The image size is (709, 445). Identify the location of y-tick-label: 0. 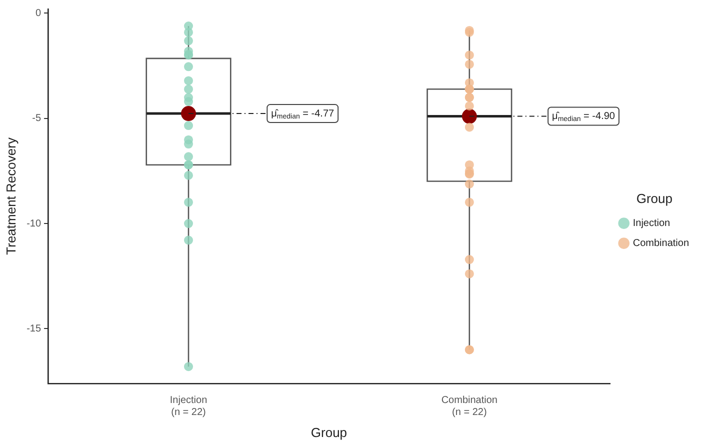
(38, 13).